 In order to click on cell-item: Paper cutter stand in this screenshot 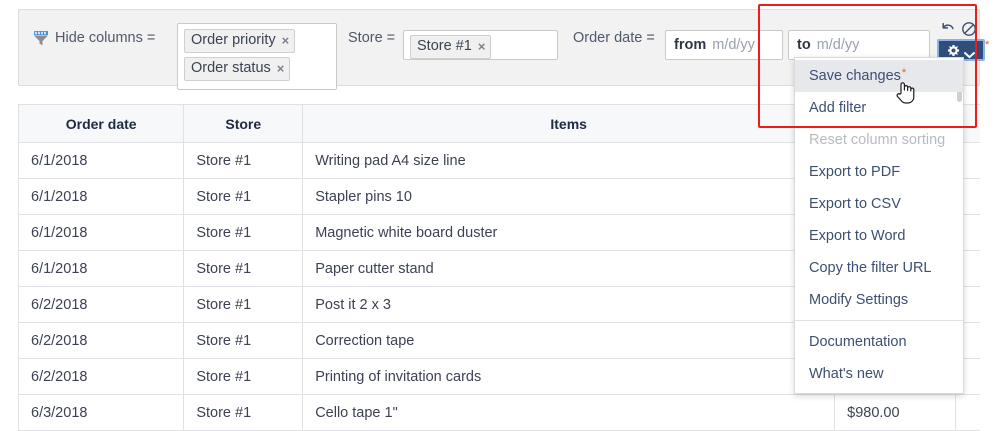, I will do `click(569, 268)`.